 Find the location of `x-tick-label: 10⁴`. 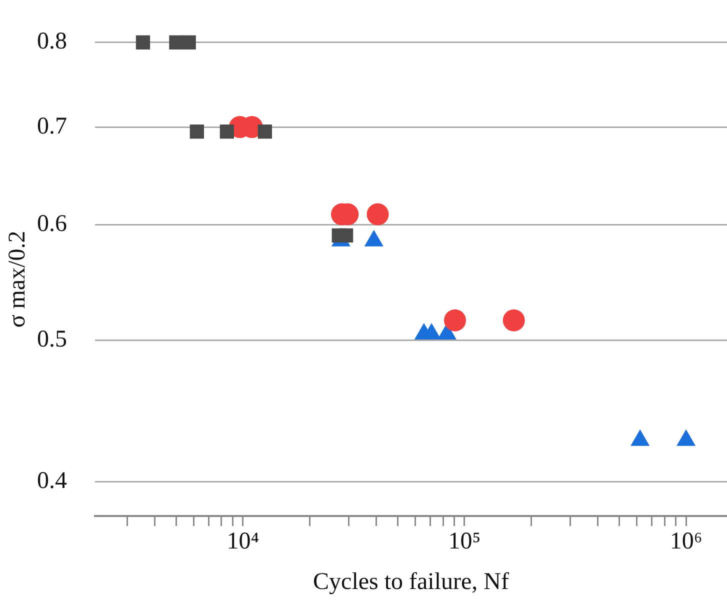

x-tick-label: 10⁴ is located at coordinates (243, 541).